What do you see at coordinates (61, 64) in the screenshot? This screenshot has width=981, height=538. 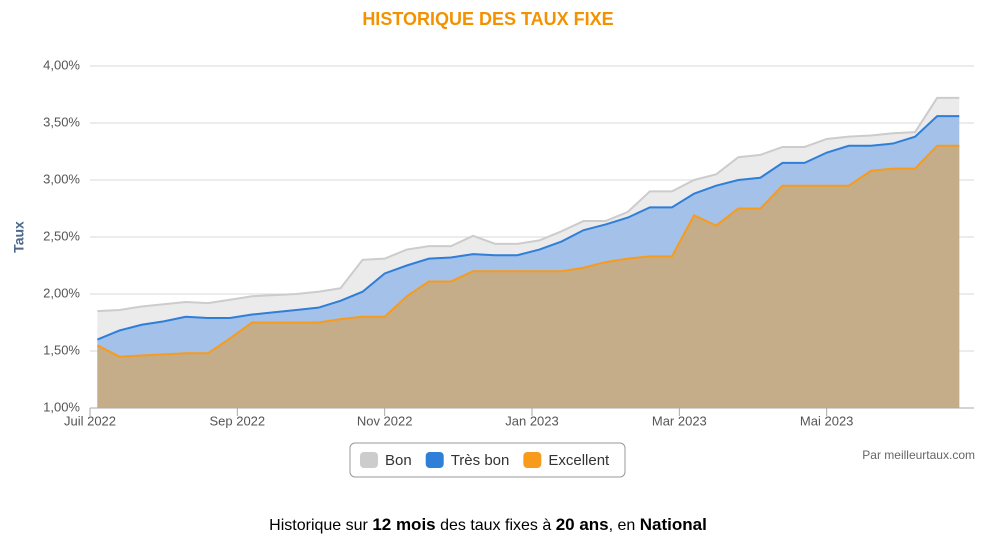 I see `y-tick-label: 4,00%` at bounding box center [61, 64].